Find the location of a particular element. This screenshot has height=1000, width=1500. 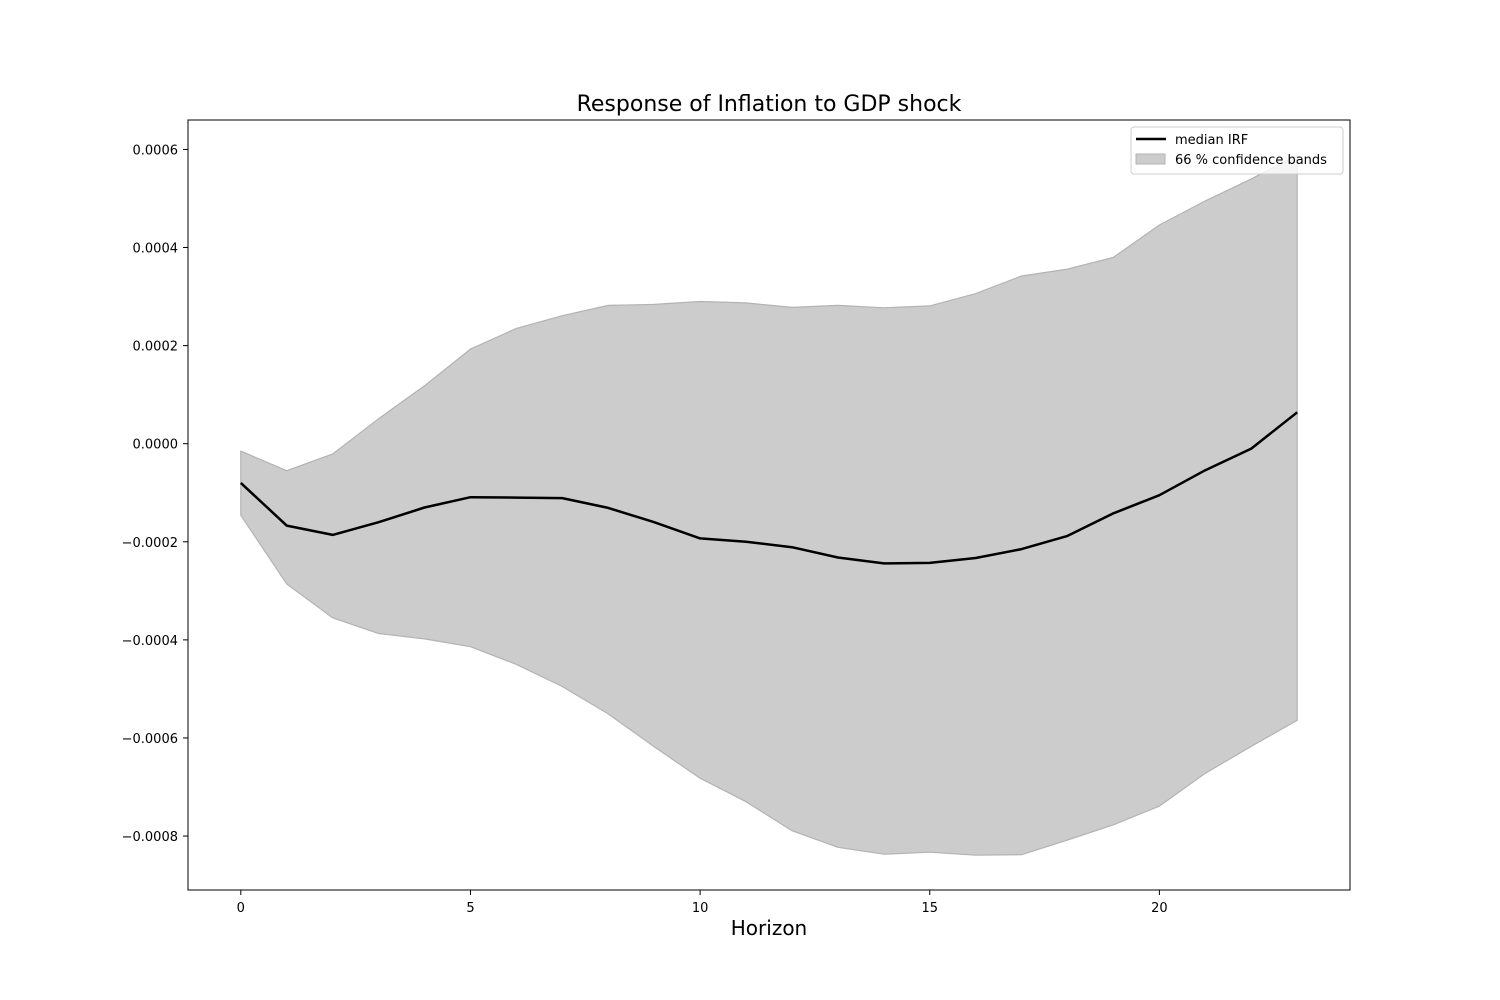

y-tick-label: −0.0002 is located at coordinates (150, 543).